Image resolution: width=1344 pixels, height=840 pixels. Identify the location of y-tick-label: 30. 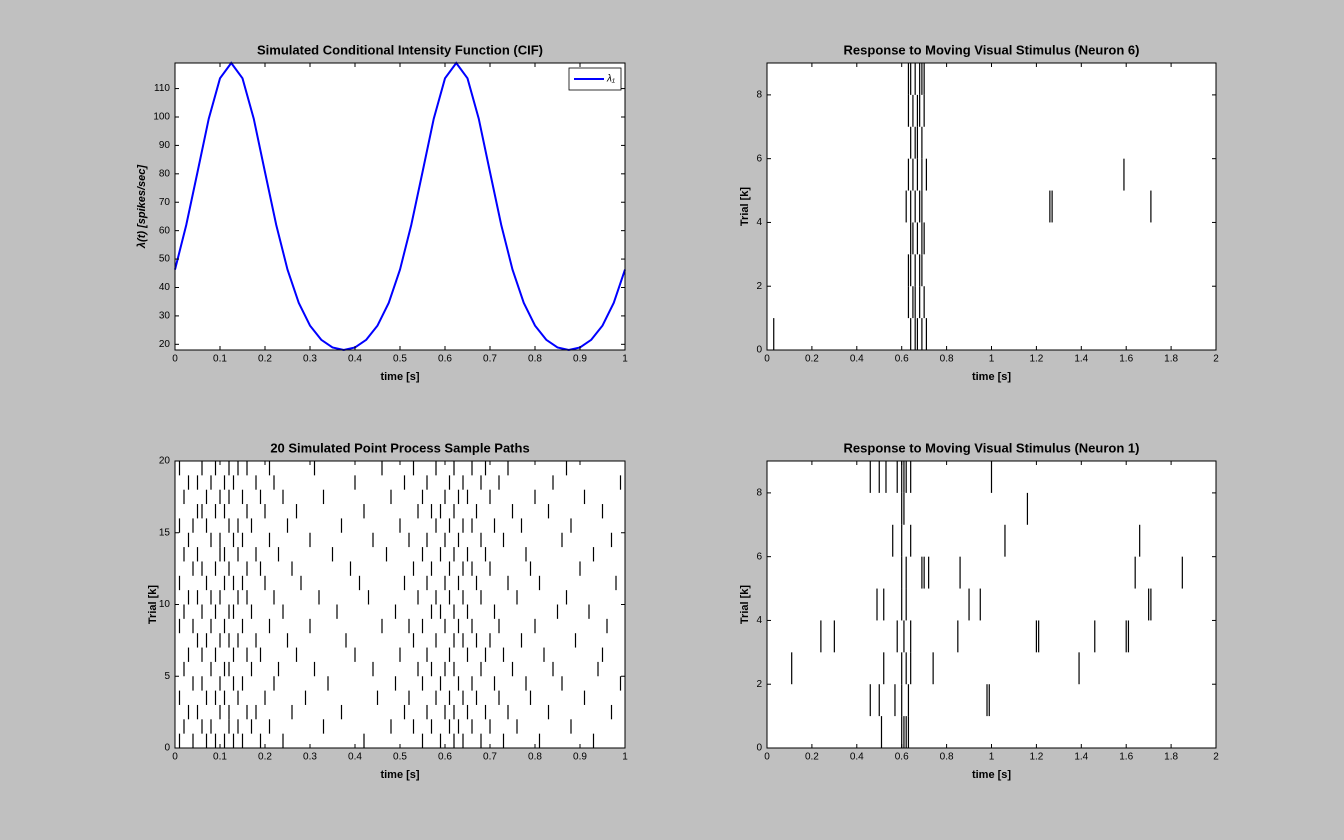
(165, 316).